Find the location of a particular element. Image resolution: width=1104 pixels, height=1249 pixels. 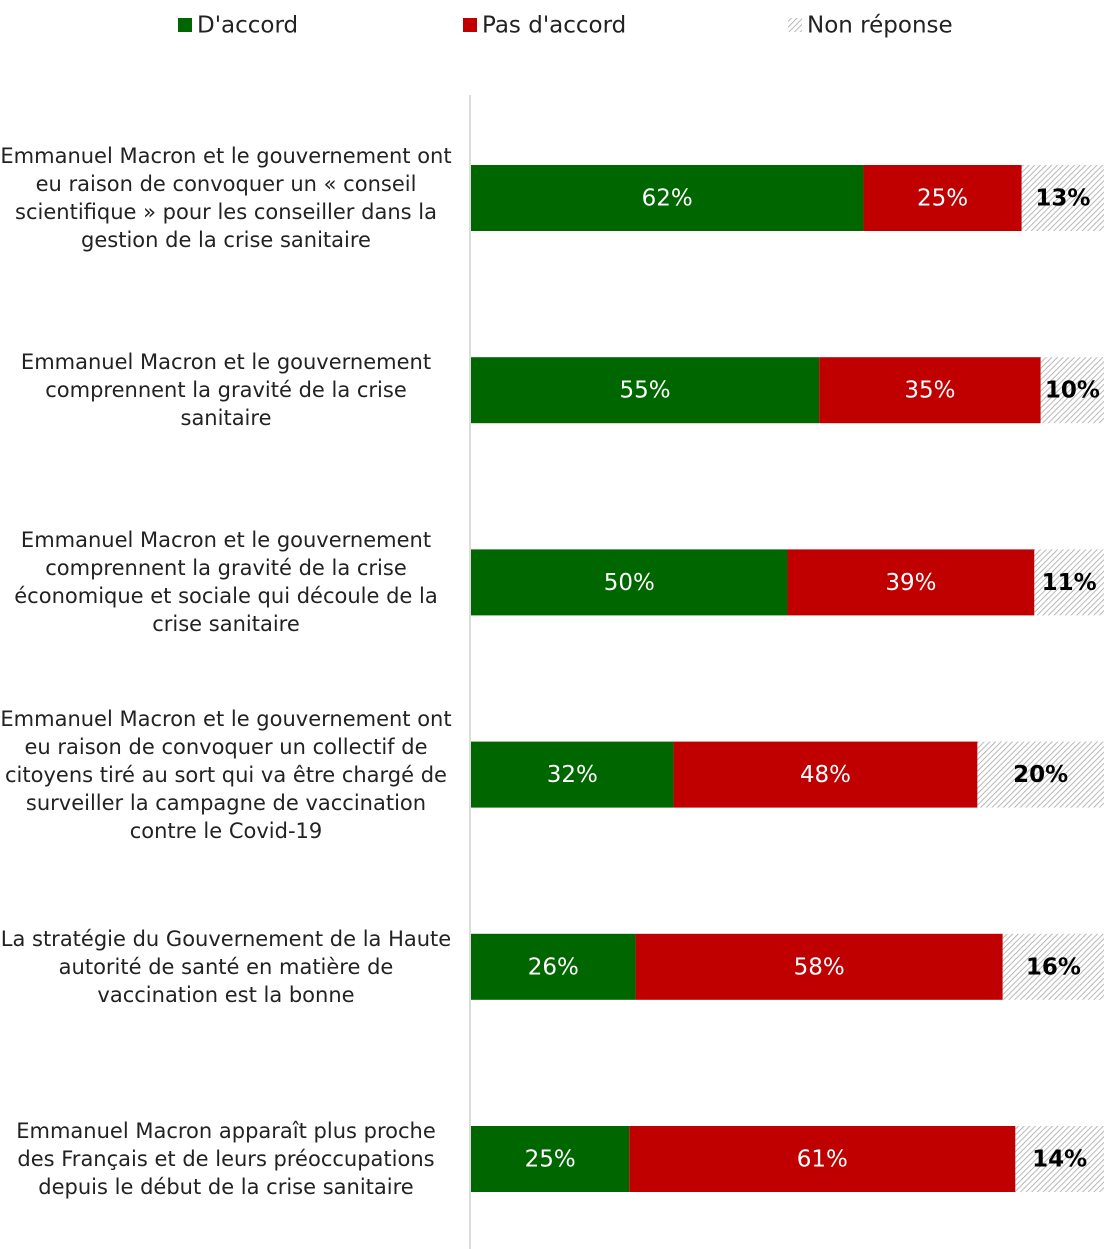

value-label: 11% is located at coordinates (1069, 583).